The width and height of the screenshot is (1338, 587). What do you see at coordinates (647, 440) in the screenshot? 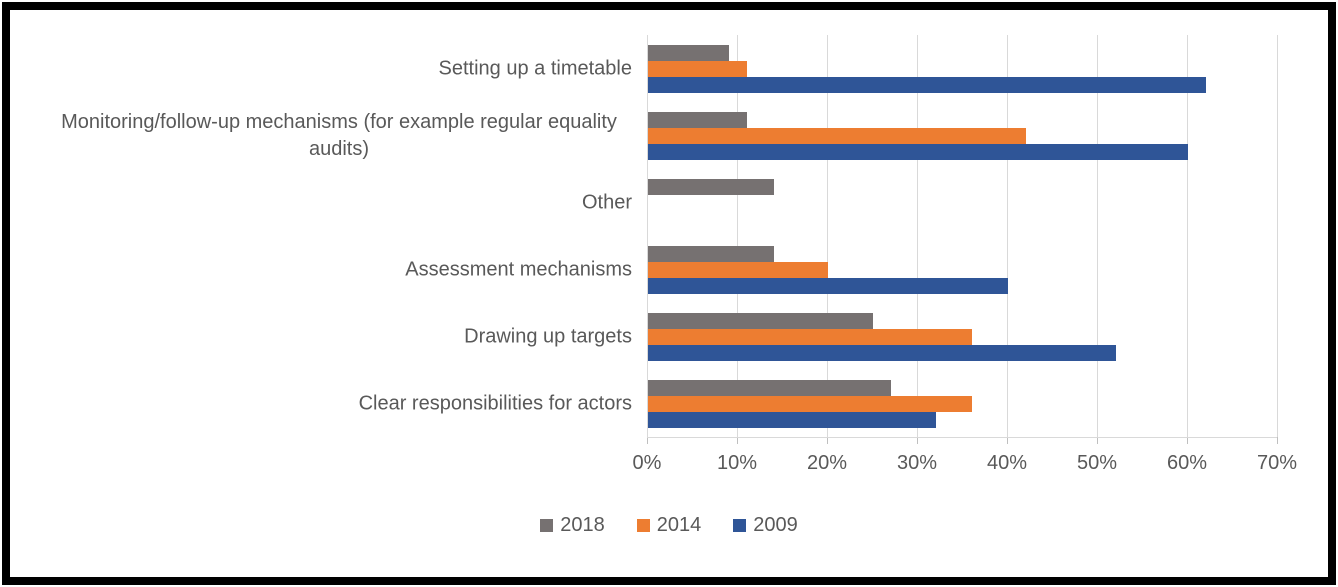
I see `x-axis-tick-0%` at bounding box center [647, 440].